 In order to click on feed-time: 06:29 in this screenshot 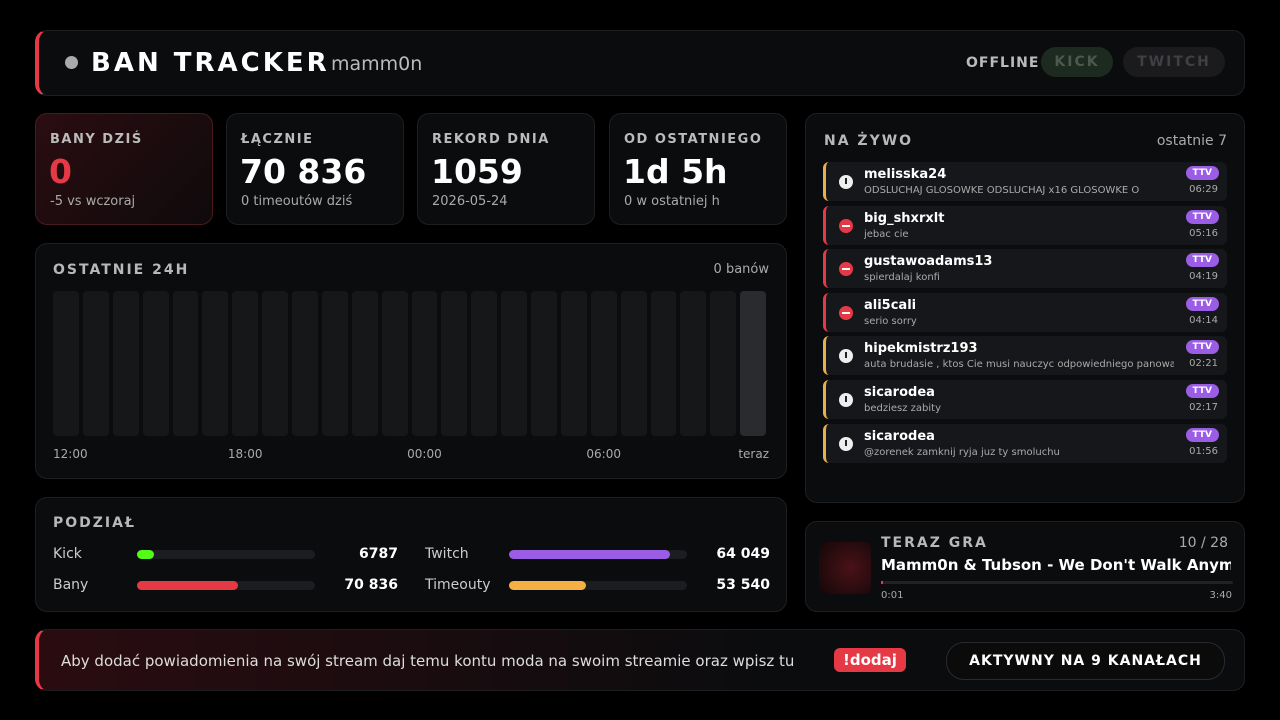, I will do `click(1203, 189)`.